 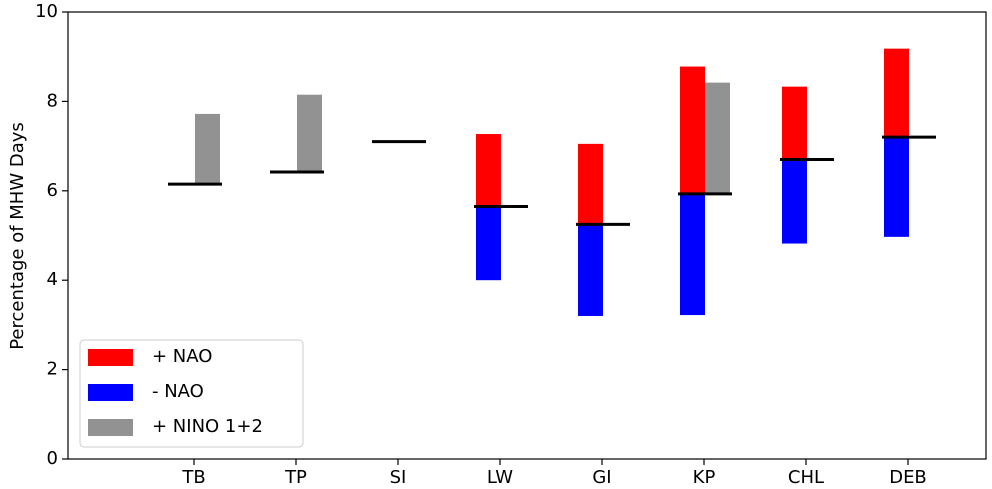 I want to click on legend: + NAO - NAO + NINO 1+2, so click(x=191, y=393).